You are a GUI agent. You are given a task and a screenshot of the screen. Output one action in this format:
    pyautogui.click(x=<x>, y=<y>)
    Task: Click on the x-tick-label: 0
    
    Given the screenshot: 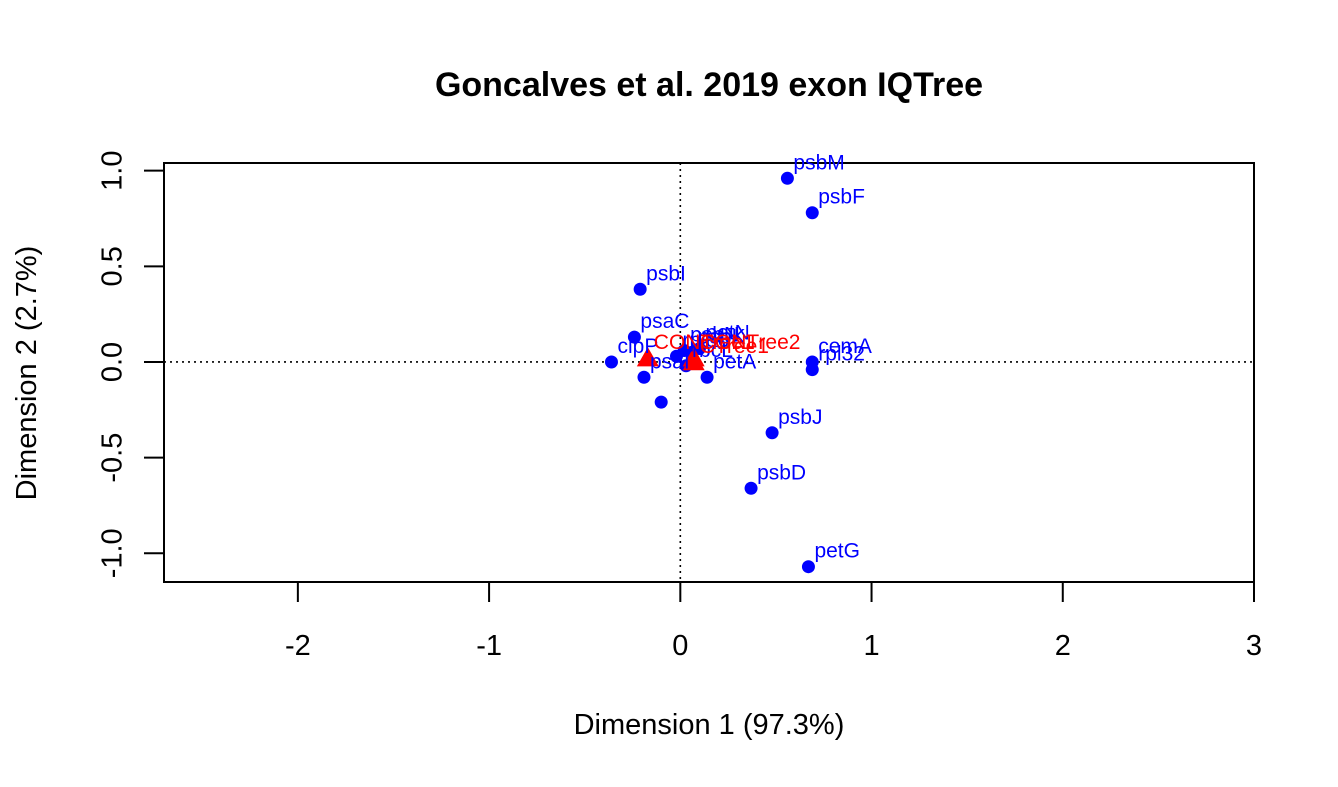 What is the action you would take?
    pyautogui.click(x=680, y=646)
    